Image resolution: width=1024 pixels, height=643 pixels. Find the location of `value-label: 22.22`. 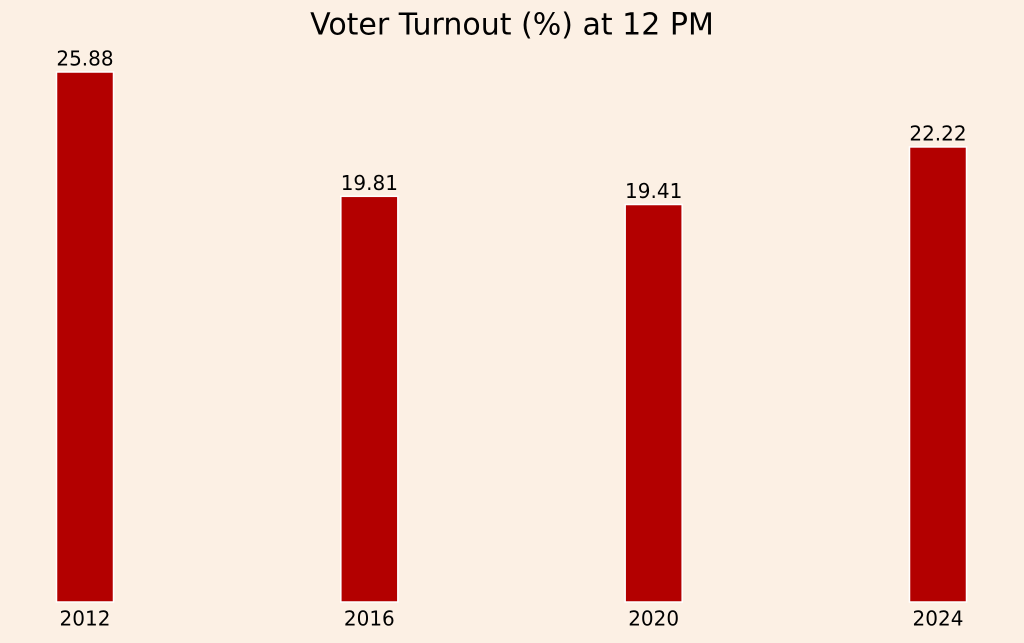

value-label: 22.22 is located at coordinates (937, 133).